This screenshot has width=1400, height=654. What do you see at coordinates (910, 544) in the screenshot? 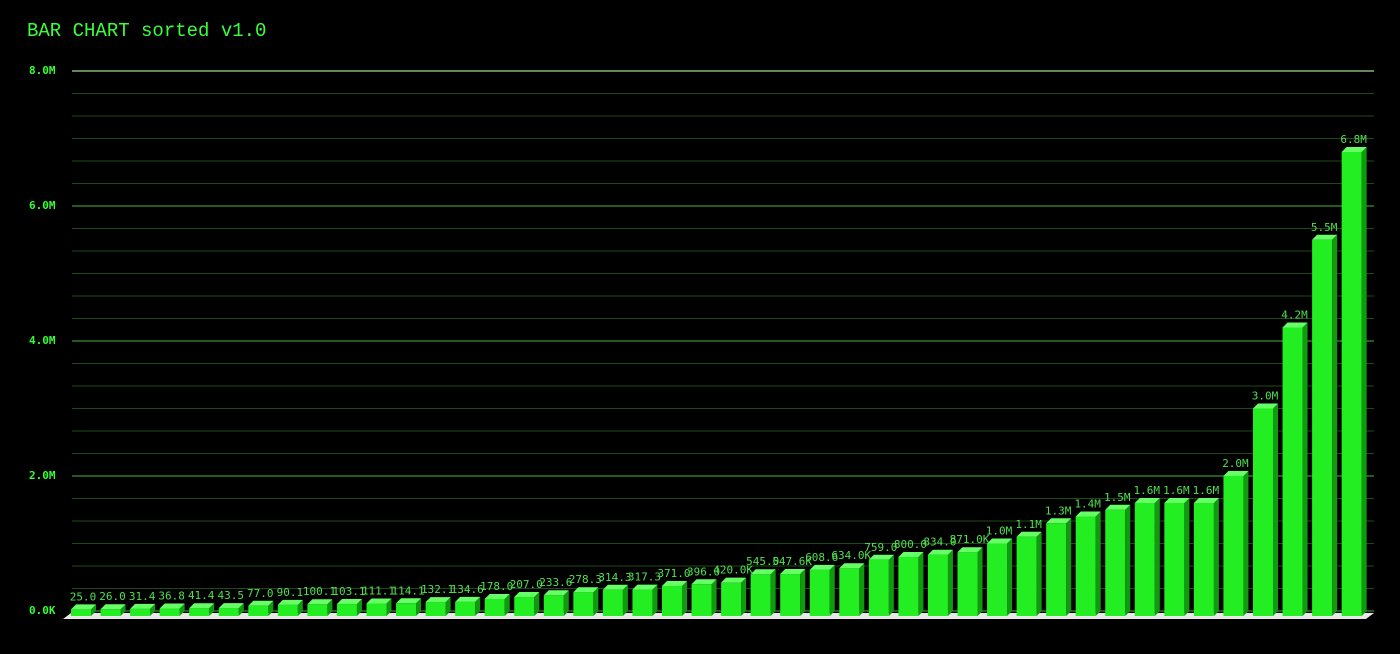
I see `bar-value-label: 800.0` at bounding box center [910, 544].